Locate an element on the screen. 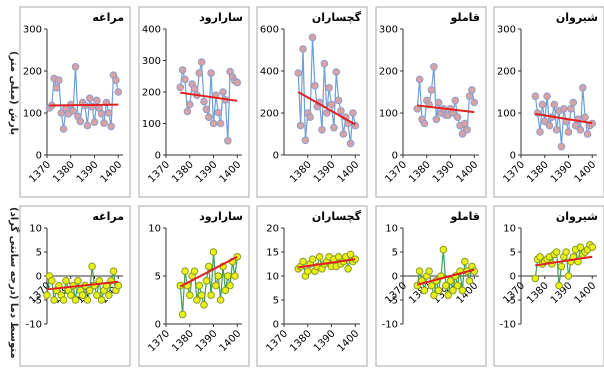 The width and height of the screenshot is (604, 369). y-tick-label: 10 is located at coordinates (272, 277).